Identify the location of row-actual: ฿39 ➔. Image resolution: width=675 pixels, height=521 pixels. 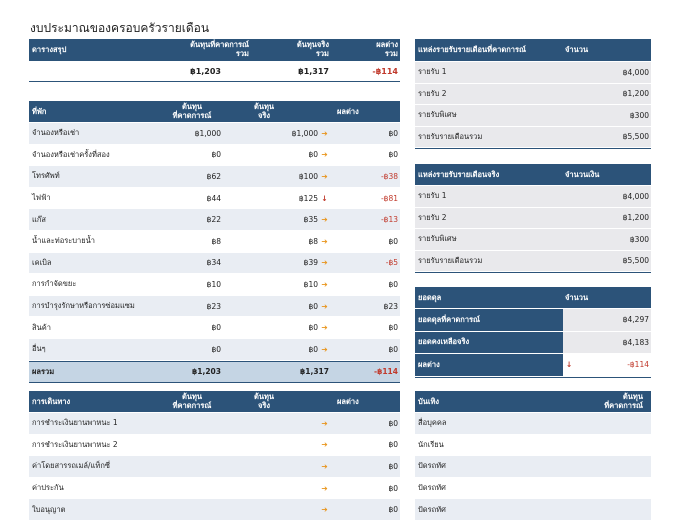
(316, 263).